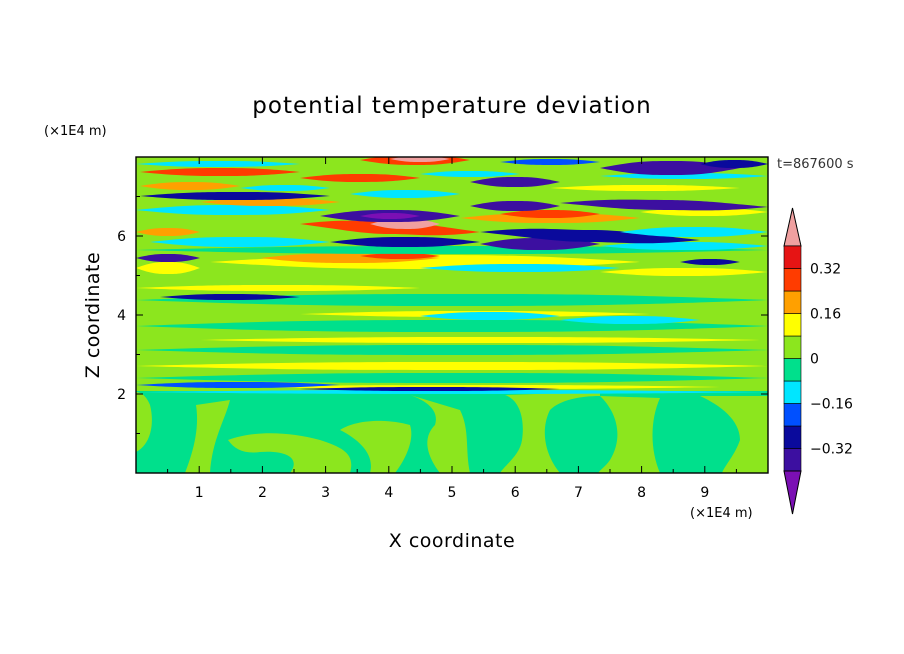  Describe the element at coordinates (704, 493) in the screenshot. I see `x-tick-label: 9` at that location.